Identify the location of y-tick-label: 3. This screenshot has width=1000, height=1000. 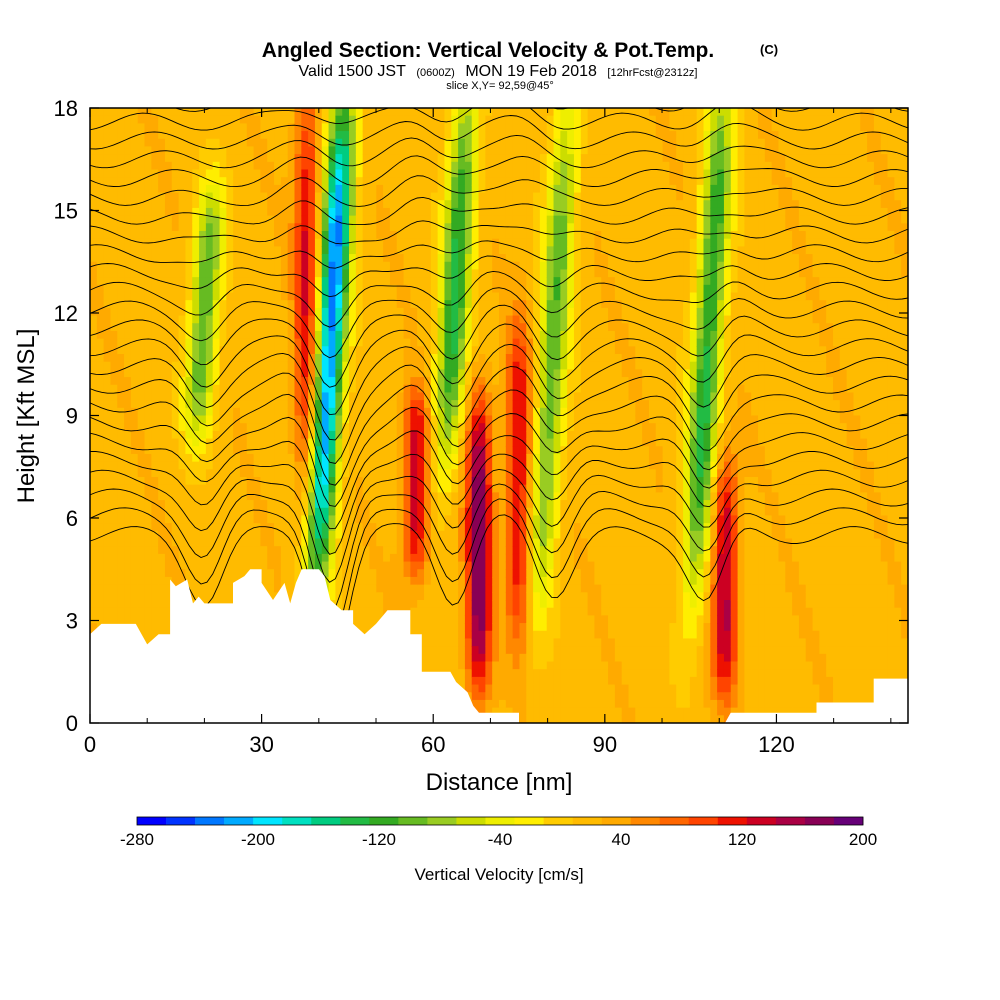
(72, 621).